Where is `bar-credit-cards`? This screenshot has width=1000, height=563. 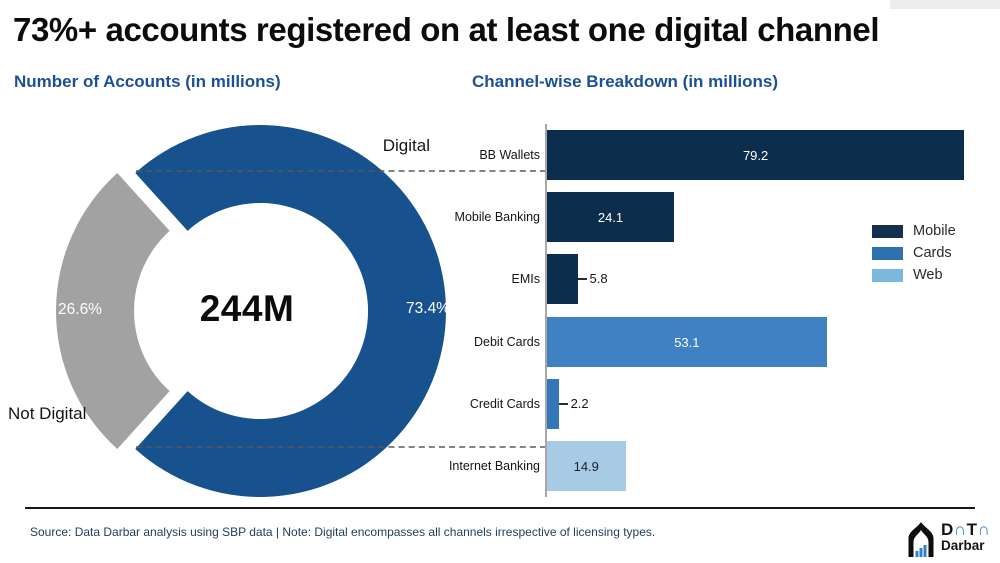 bar-credit-cards is located at coordinates (553, 404).